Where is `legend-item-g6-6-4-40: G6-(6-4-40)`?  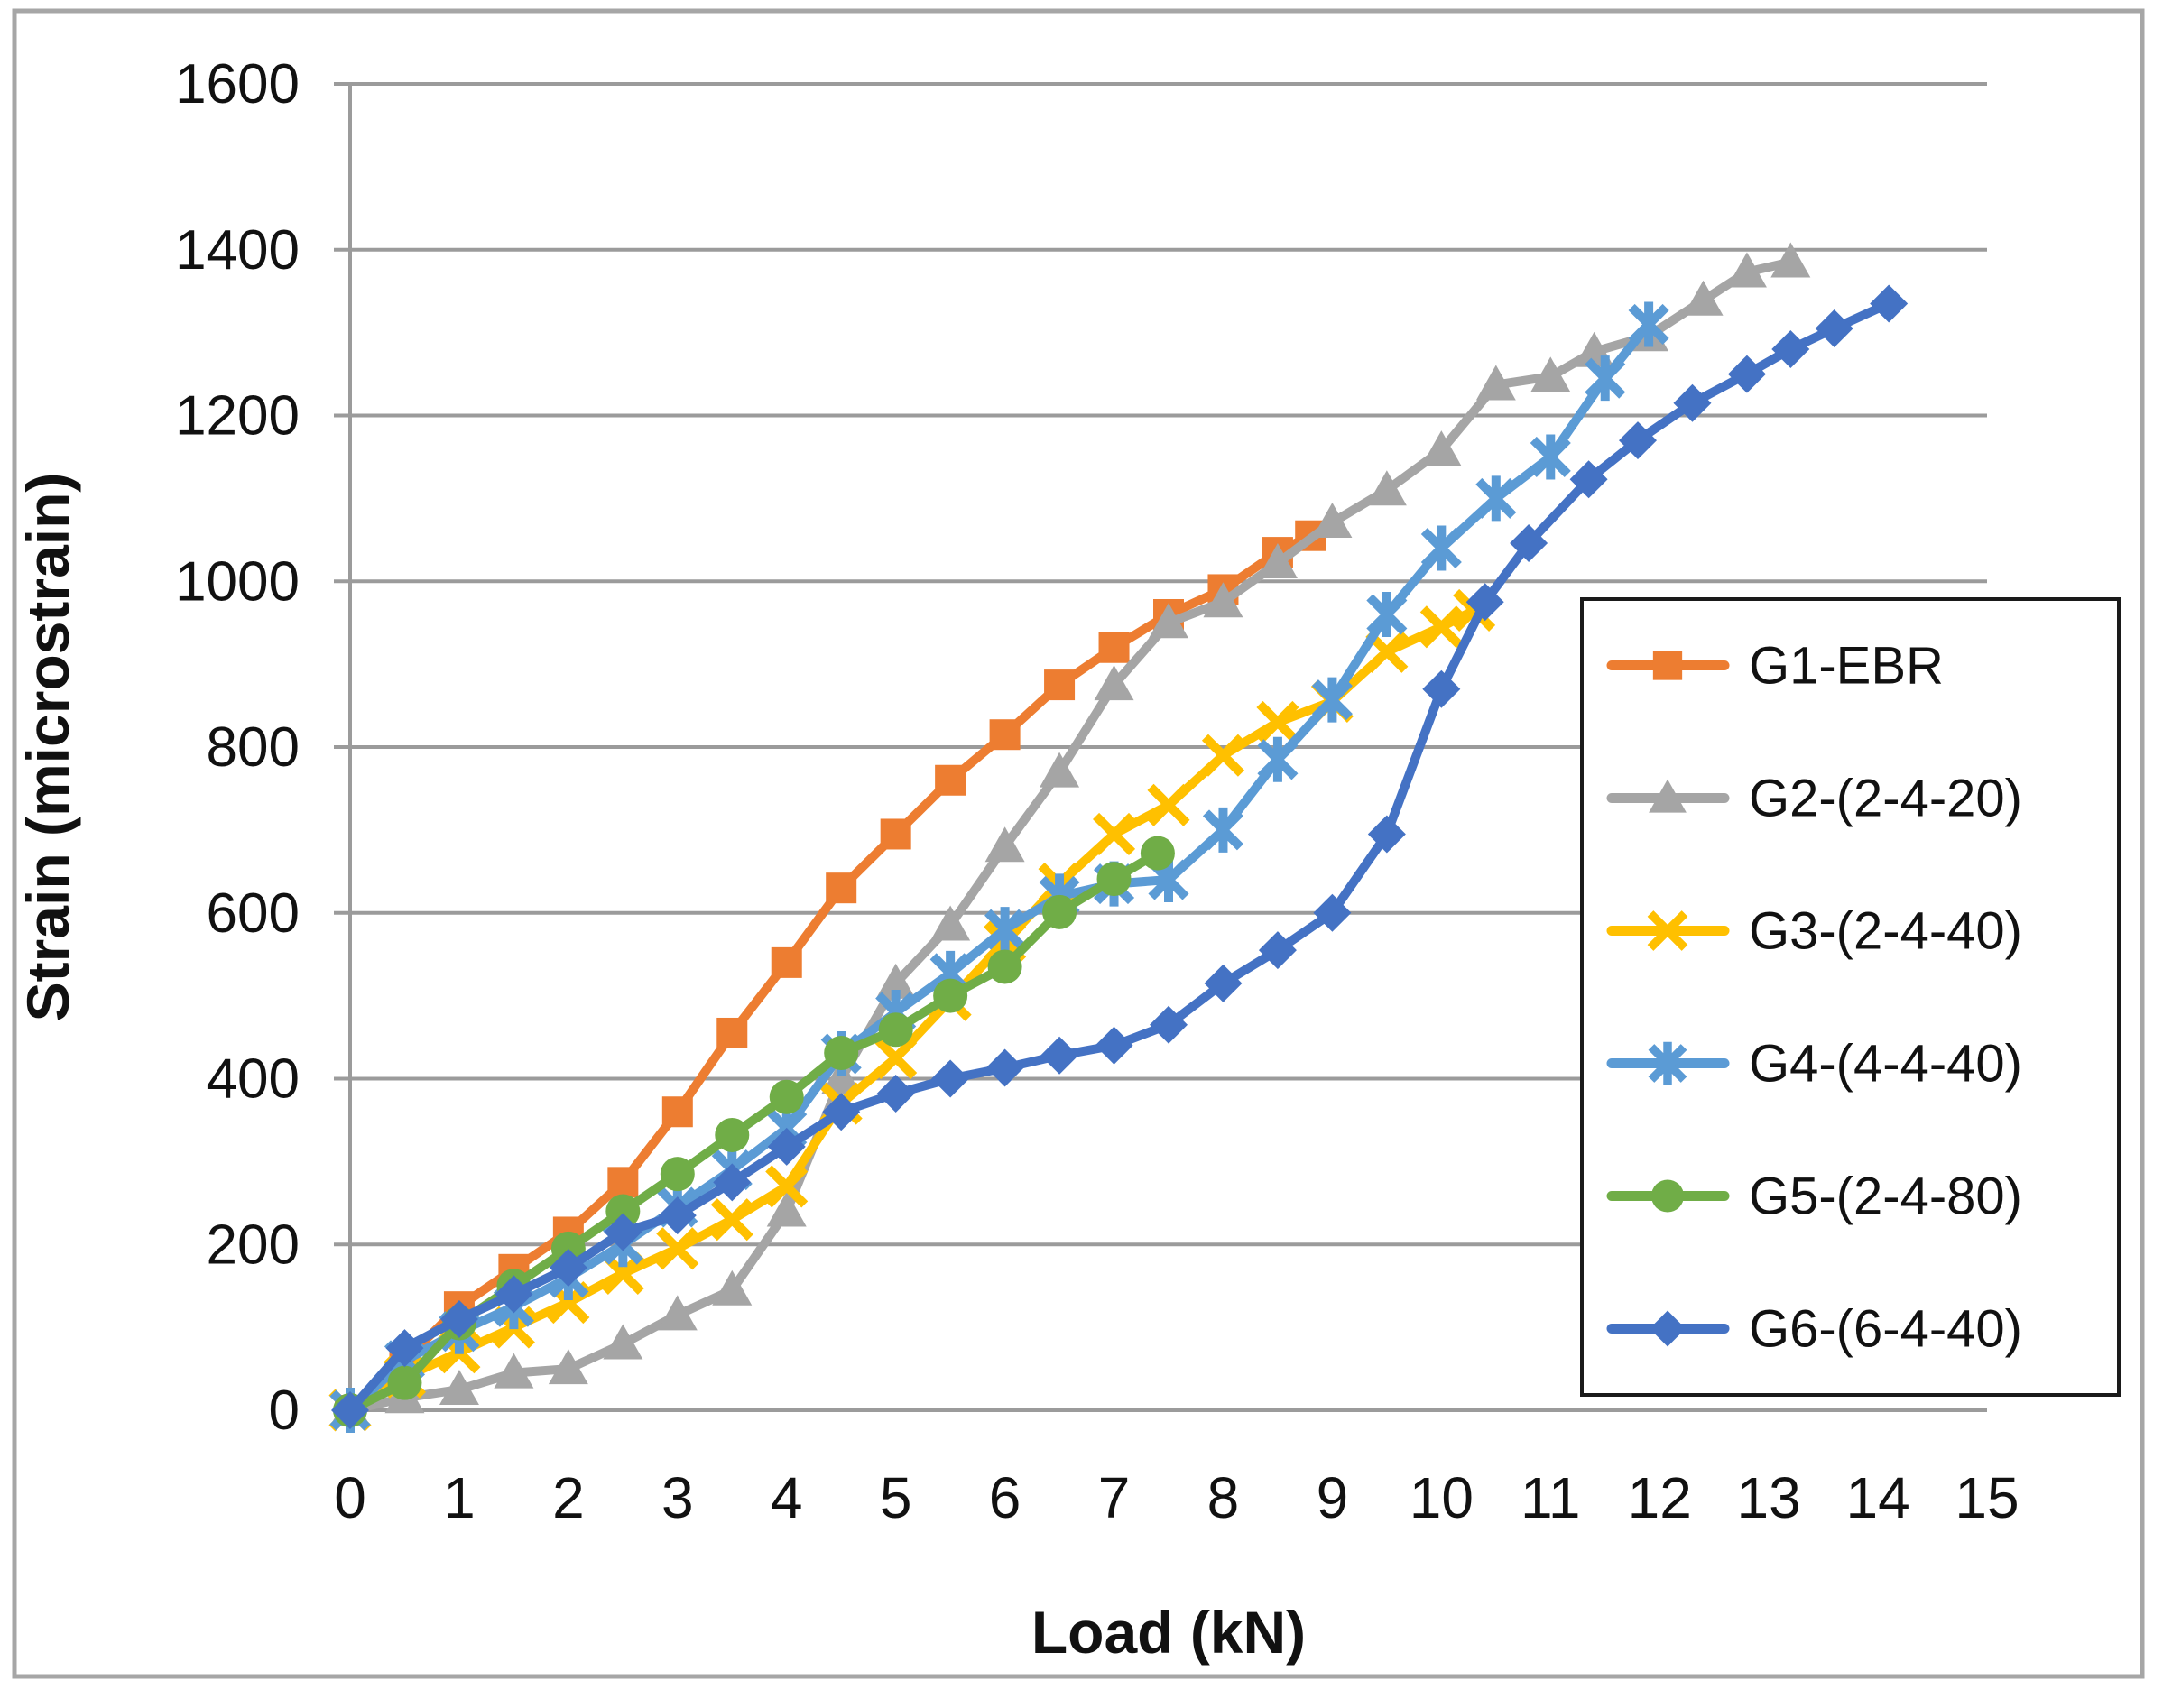
legend-item-g6-6-4-40: G6-(6-4-40) is located at coordinates (1814, 1329).